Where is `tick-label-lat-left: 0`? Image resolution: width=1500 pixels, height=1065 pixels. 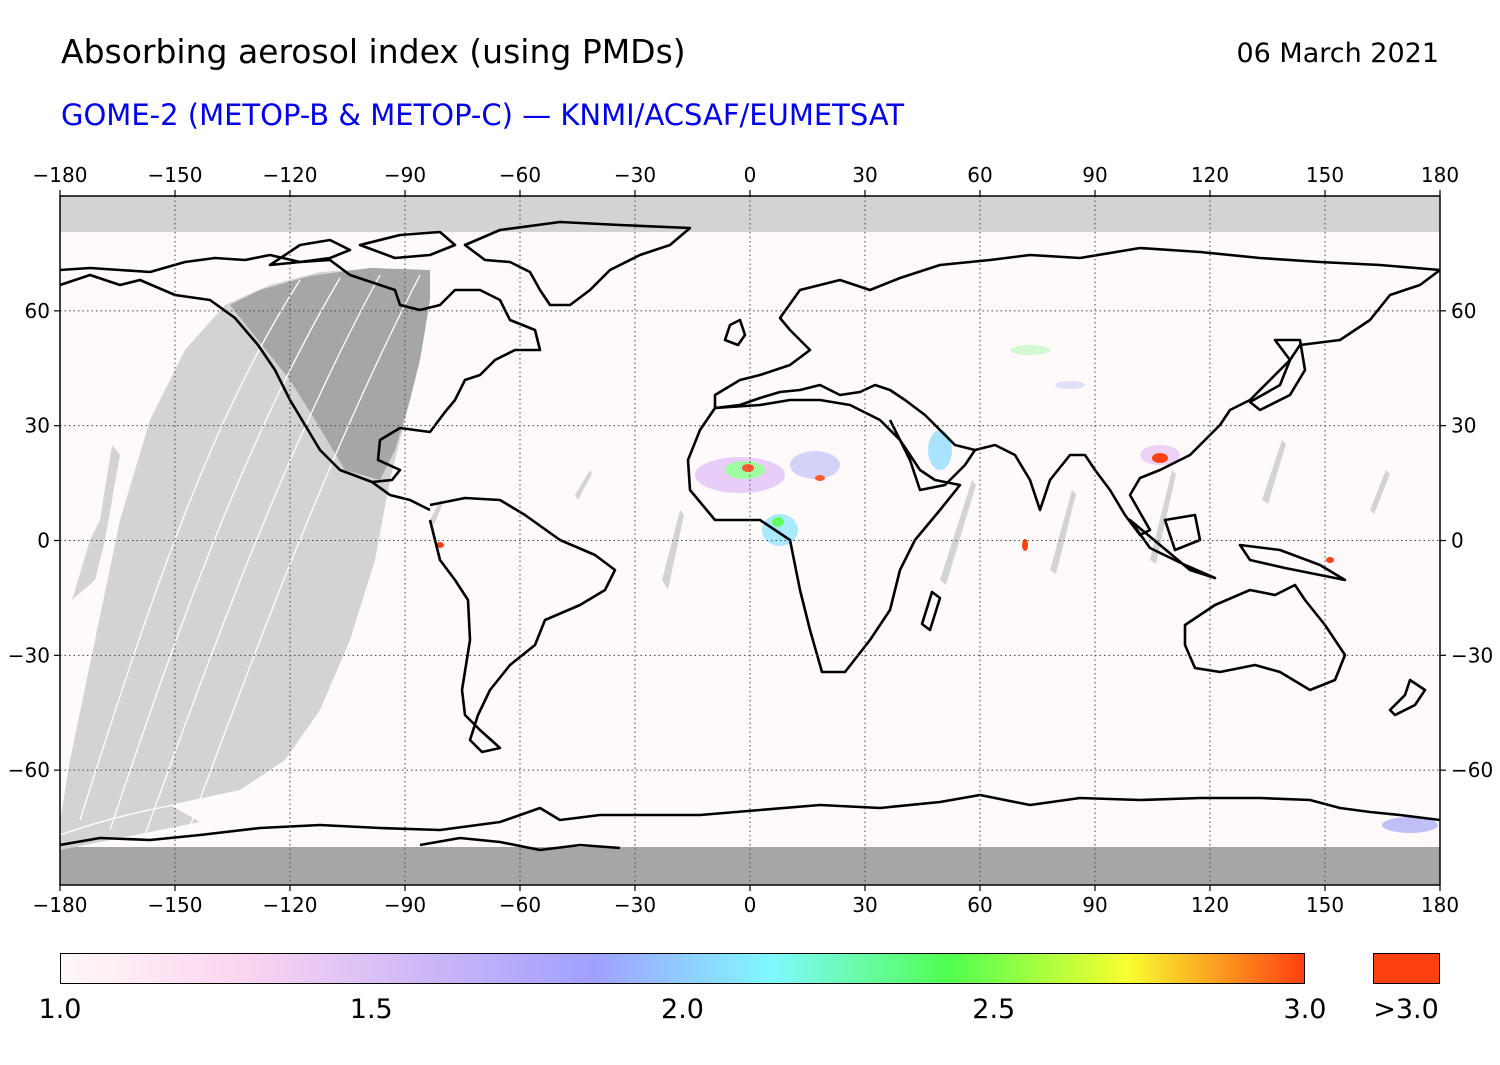
tick-label-lat-left: 0 is located at coordinates (43, 541).